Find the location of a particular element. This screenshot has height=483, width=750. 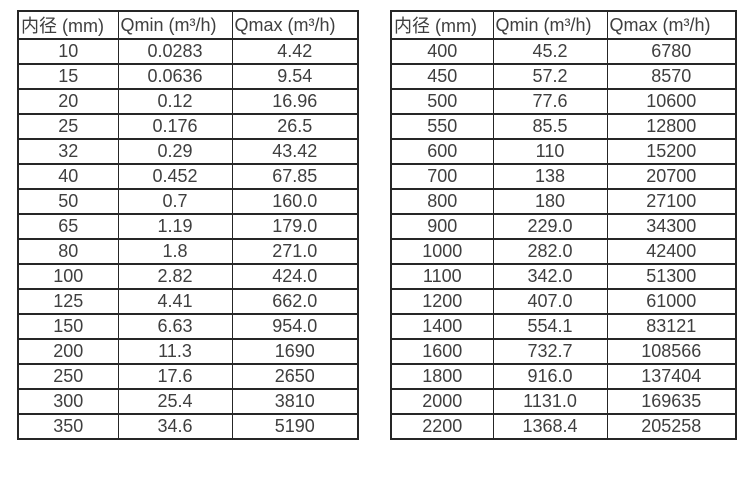

table-cell: 400 is located at coordinates (442, 51).